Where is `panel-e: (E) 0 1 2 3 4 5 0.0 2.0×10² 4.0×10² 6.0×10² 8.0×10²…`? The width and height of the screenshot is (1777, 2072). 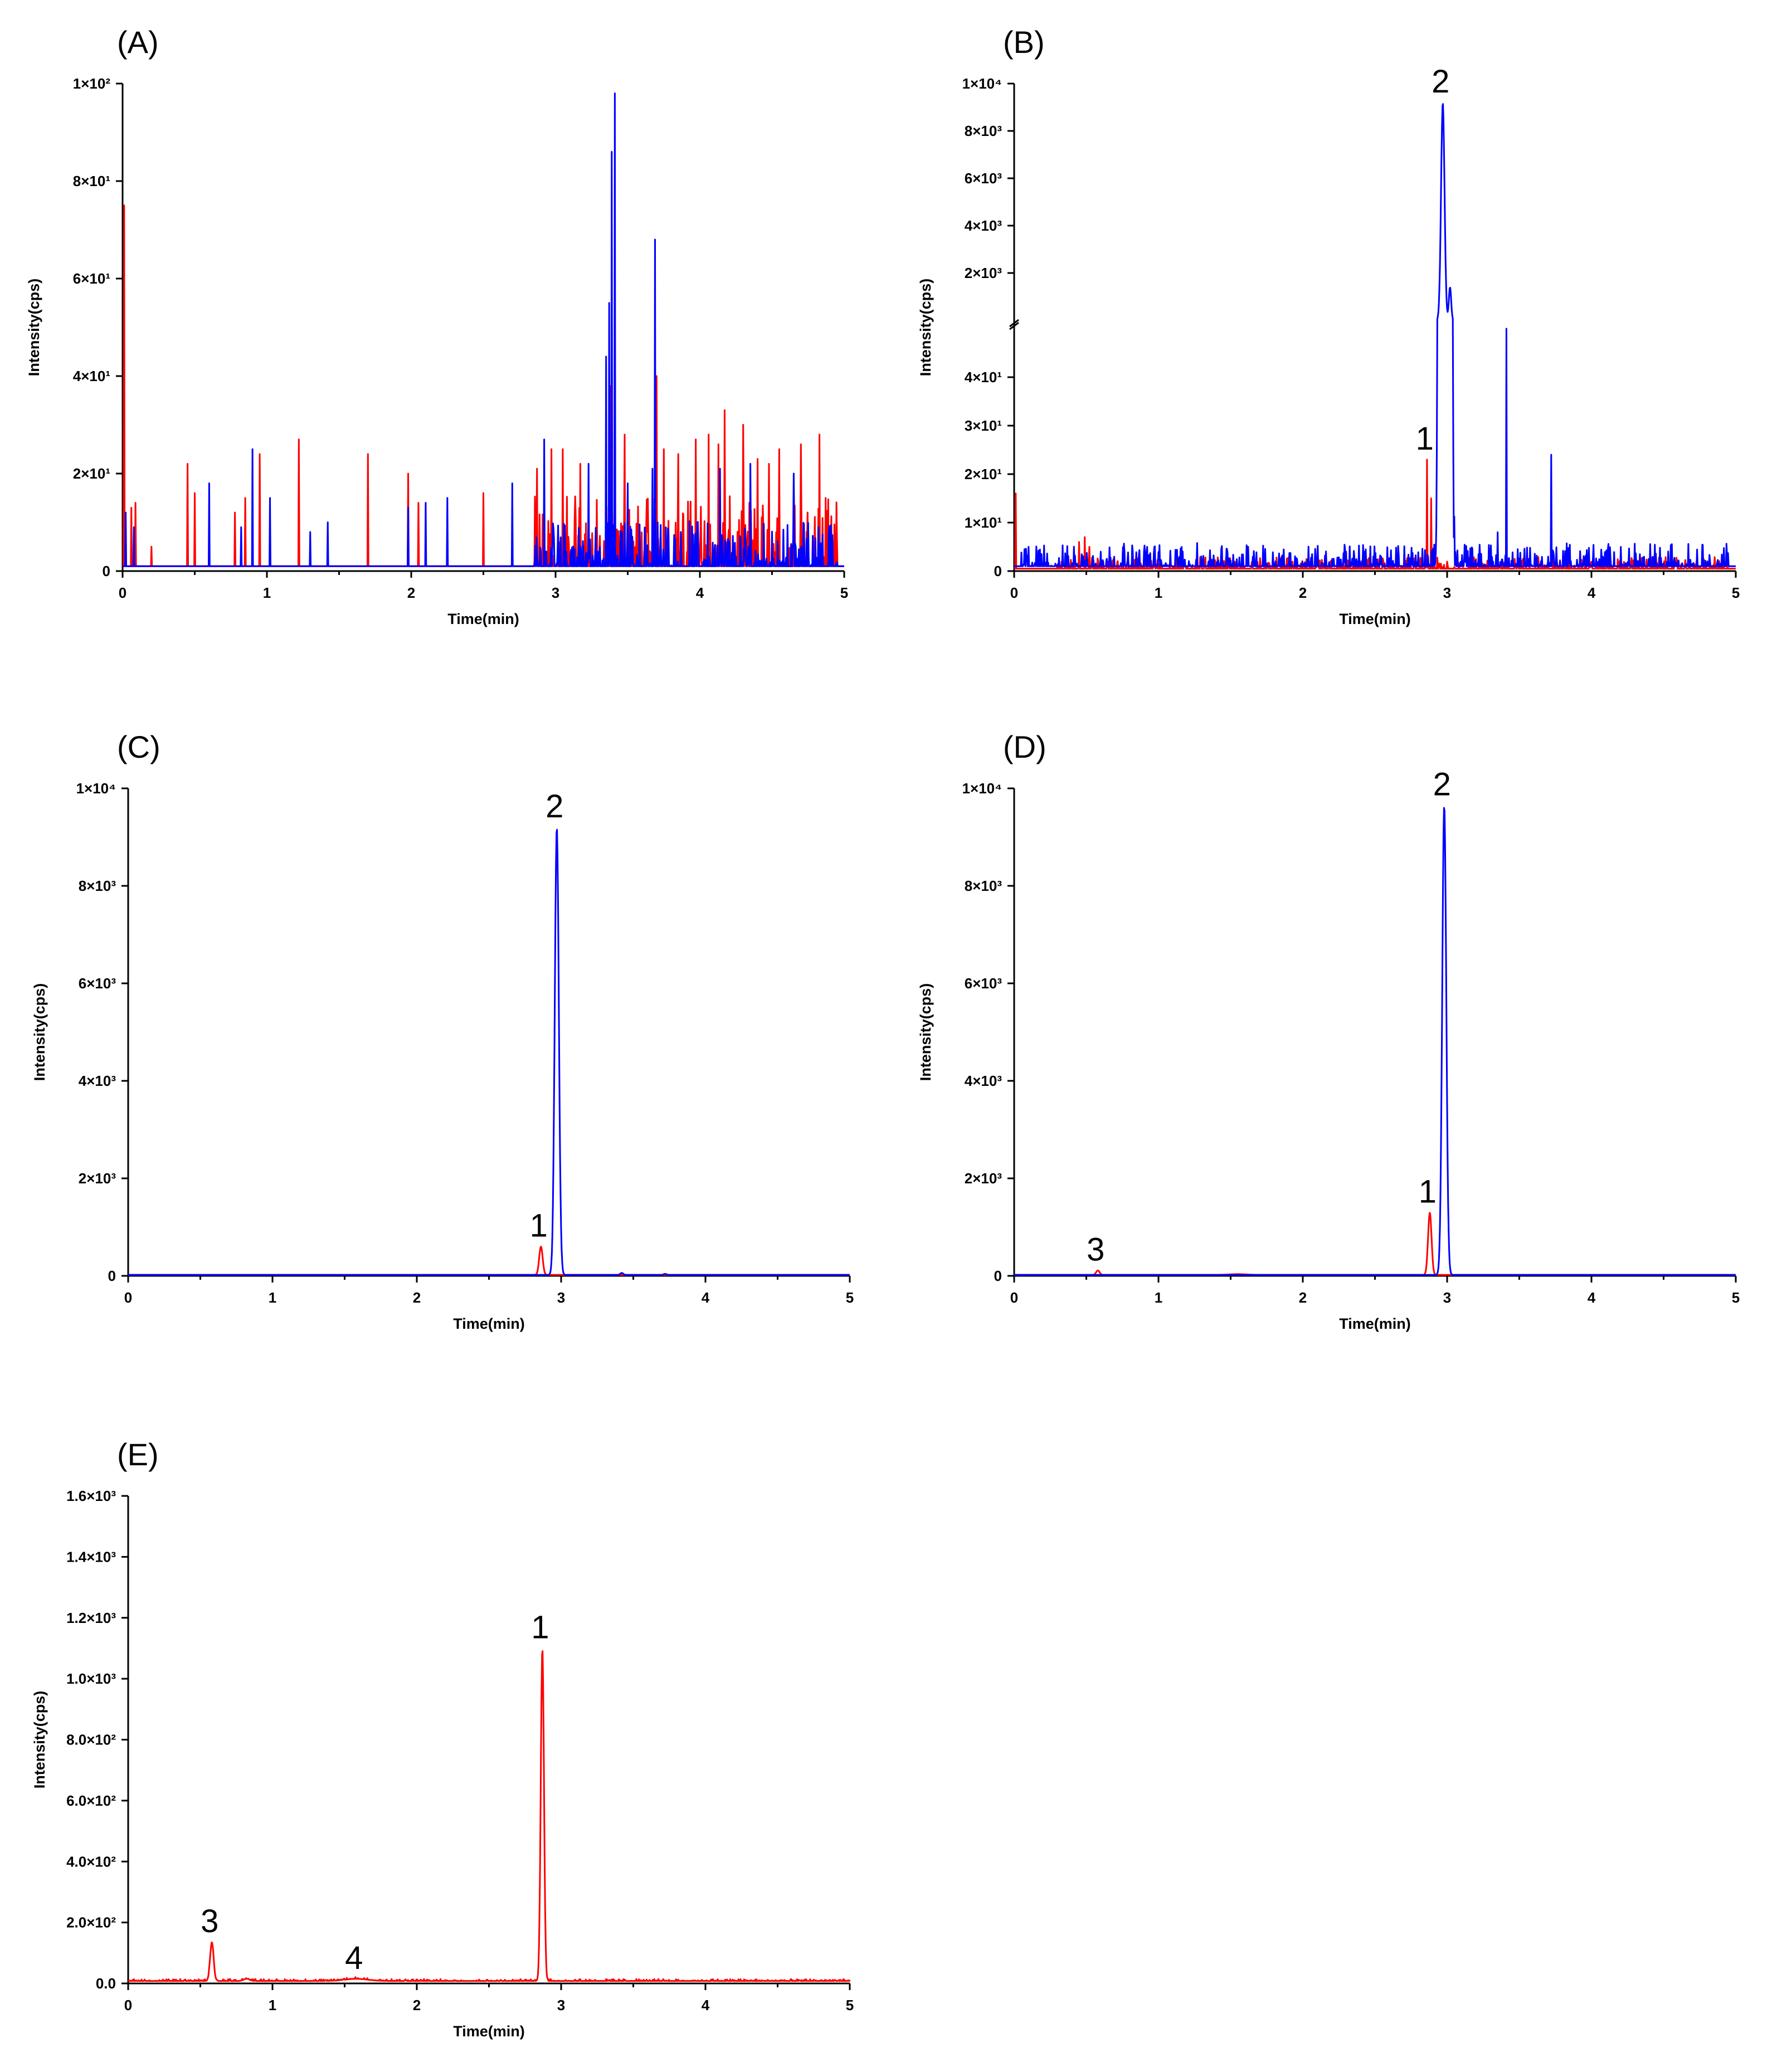
panel-e: (E) 0 1 2 3 4 5 0.0 2.0×10² 4.0×10² 6.0×10² 8.0×10²… is located at coordinates (442, 1738).